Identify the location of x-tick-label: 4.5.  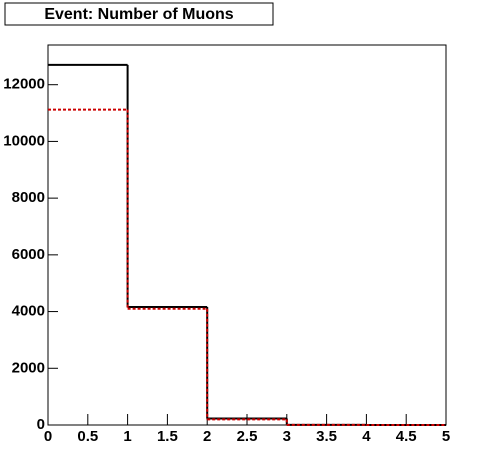
(406, 436).